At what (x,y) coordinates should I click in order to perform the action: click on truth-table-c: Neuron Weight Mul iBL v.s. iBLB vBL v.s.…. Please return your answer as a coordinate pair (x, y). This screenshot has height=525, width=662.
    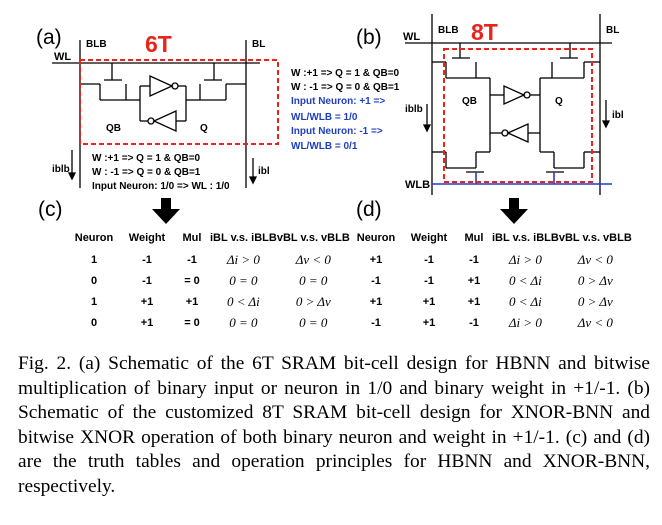
    Looking at the image, I should click on (209, 280).